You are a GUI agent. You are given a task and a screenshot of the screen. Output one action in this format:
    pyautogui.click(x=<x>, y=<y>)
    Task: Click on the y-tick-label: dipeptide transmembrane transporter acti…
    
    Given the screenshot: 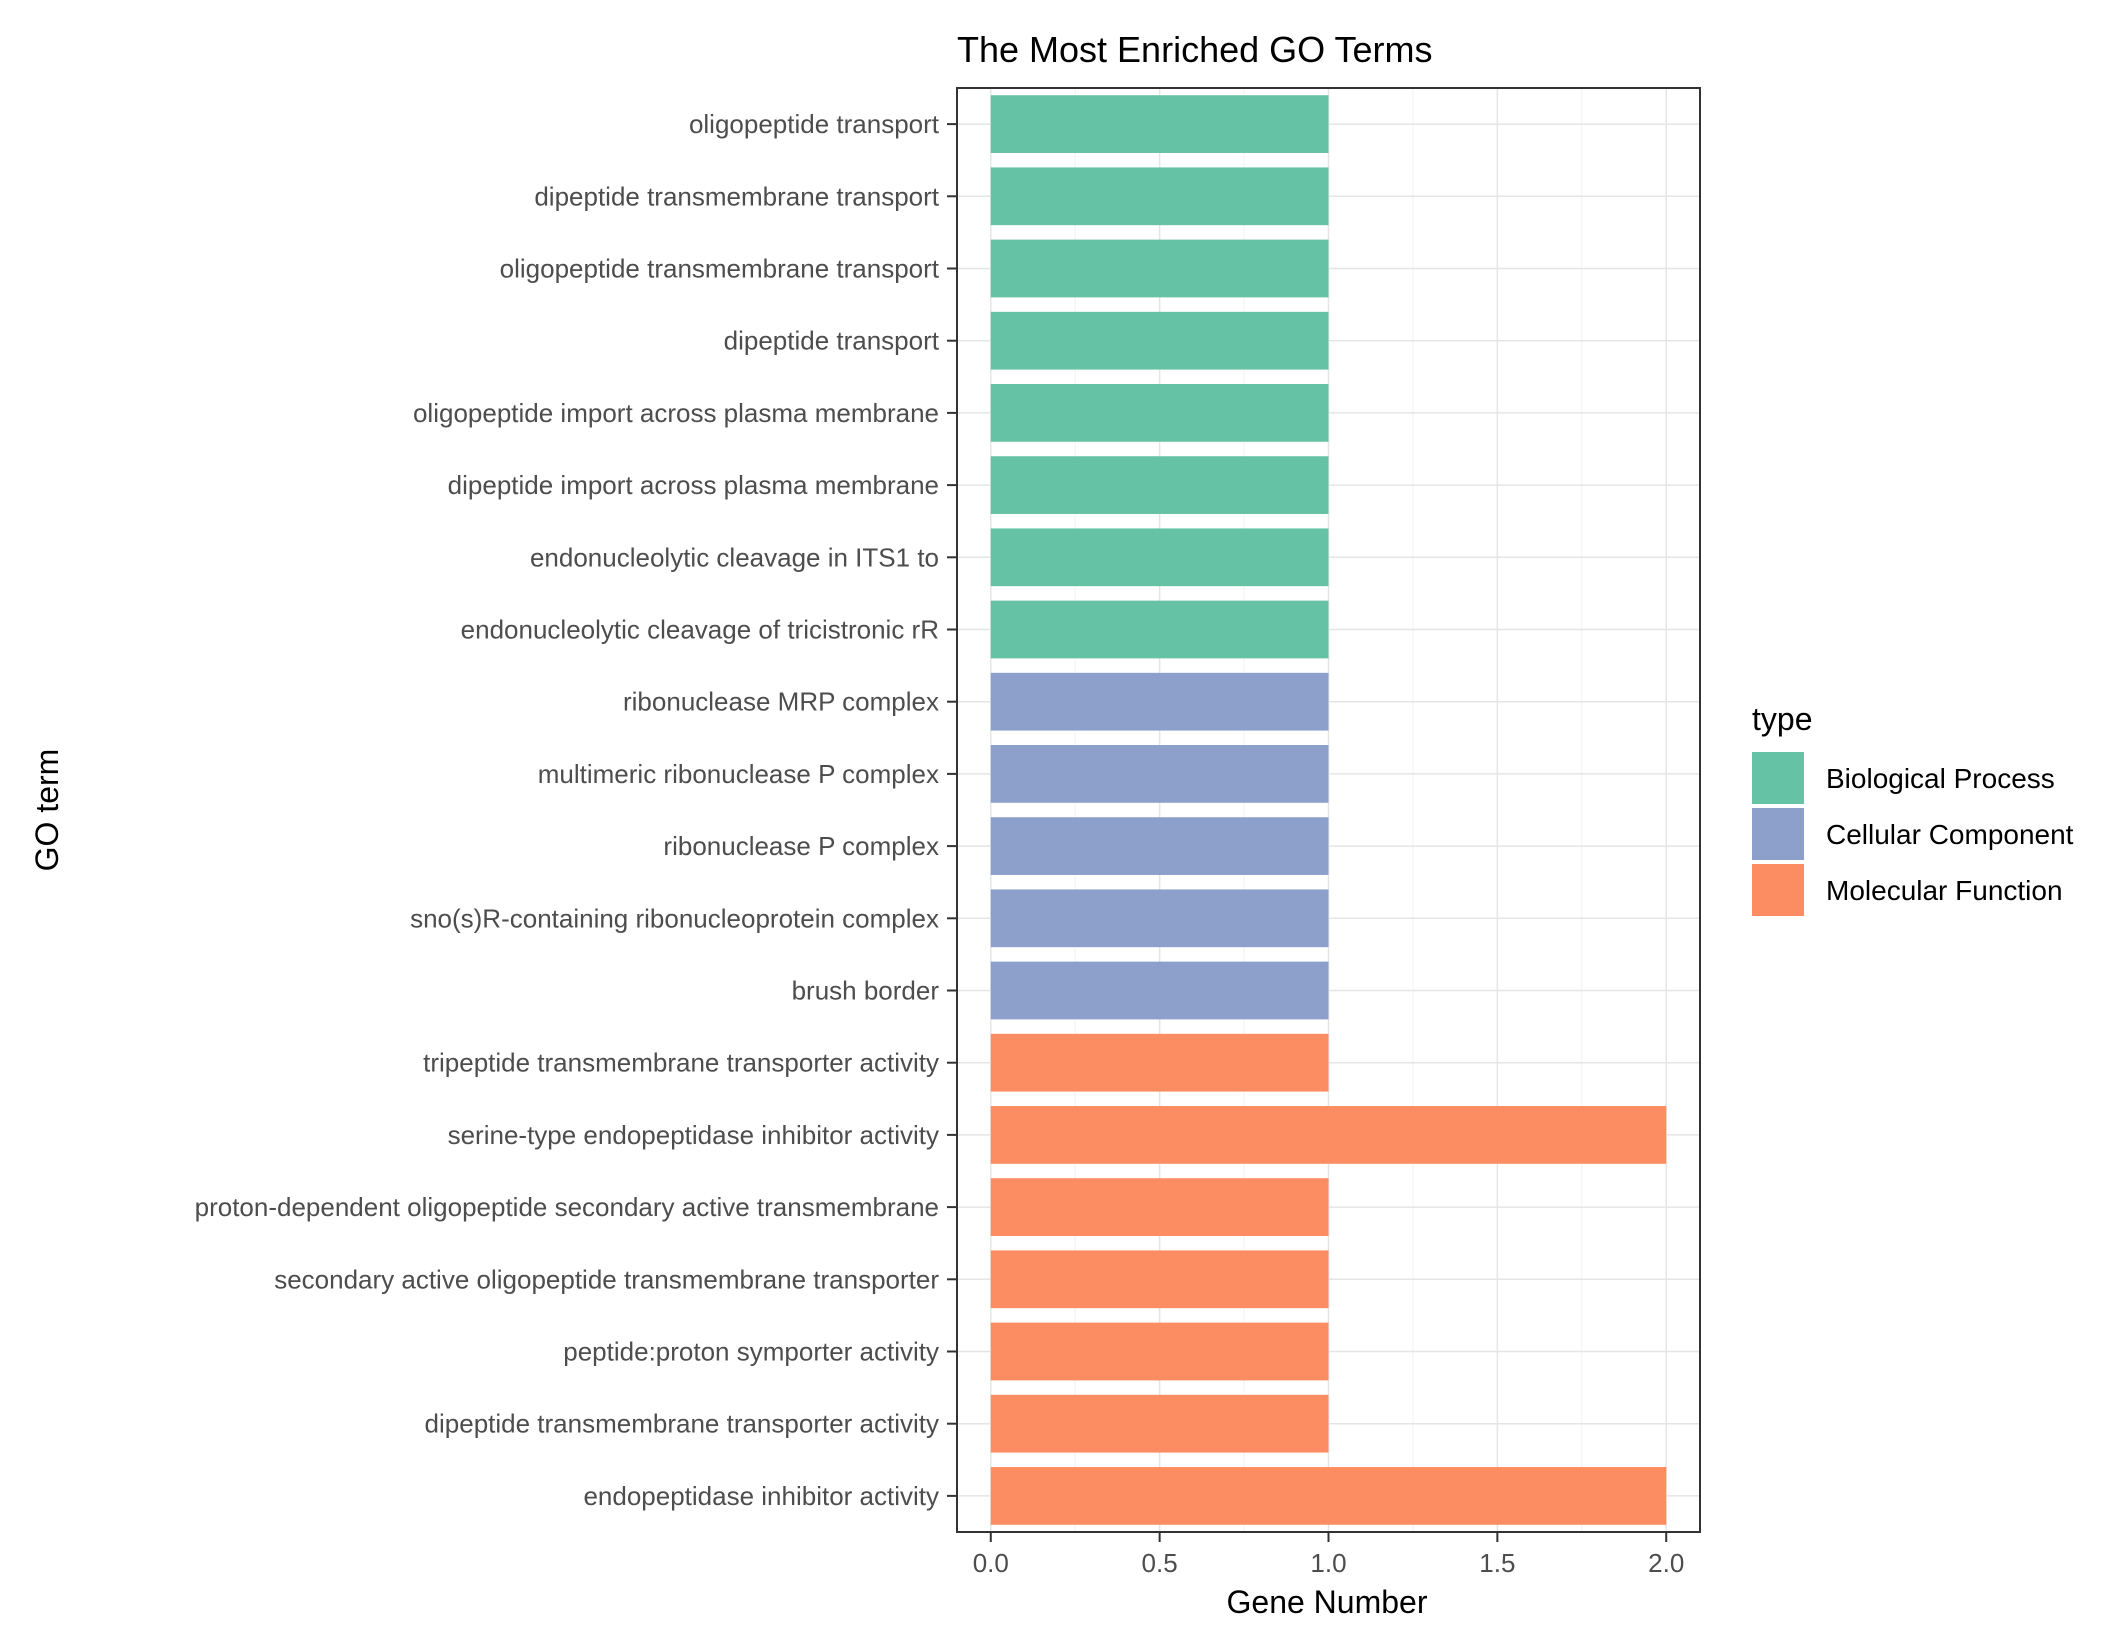 What is the action you would take?
    pyautogui.click(x=682, y=1424)
    